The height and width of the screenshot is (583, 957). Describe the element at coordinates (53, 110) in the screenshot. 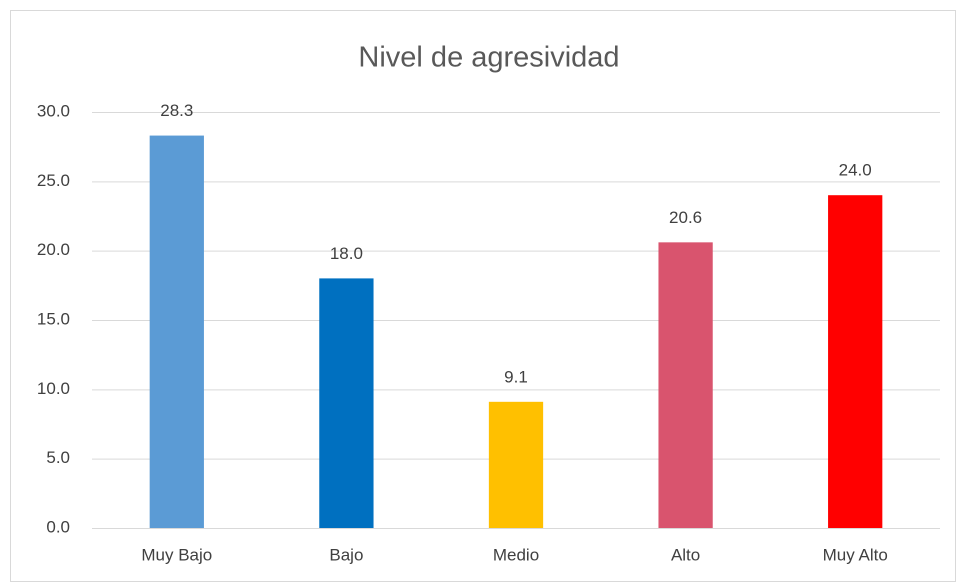

I see `y-tick-label: 30.0` at that location.